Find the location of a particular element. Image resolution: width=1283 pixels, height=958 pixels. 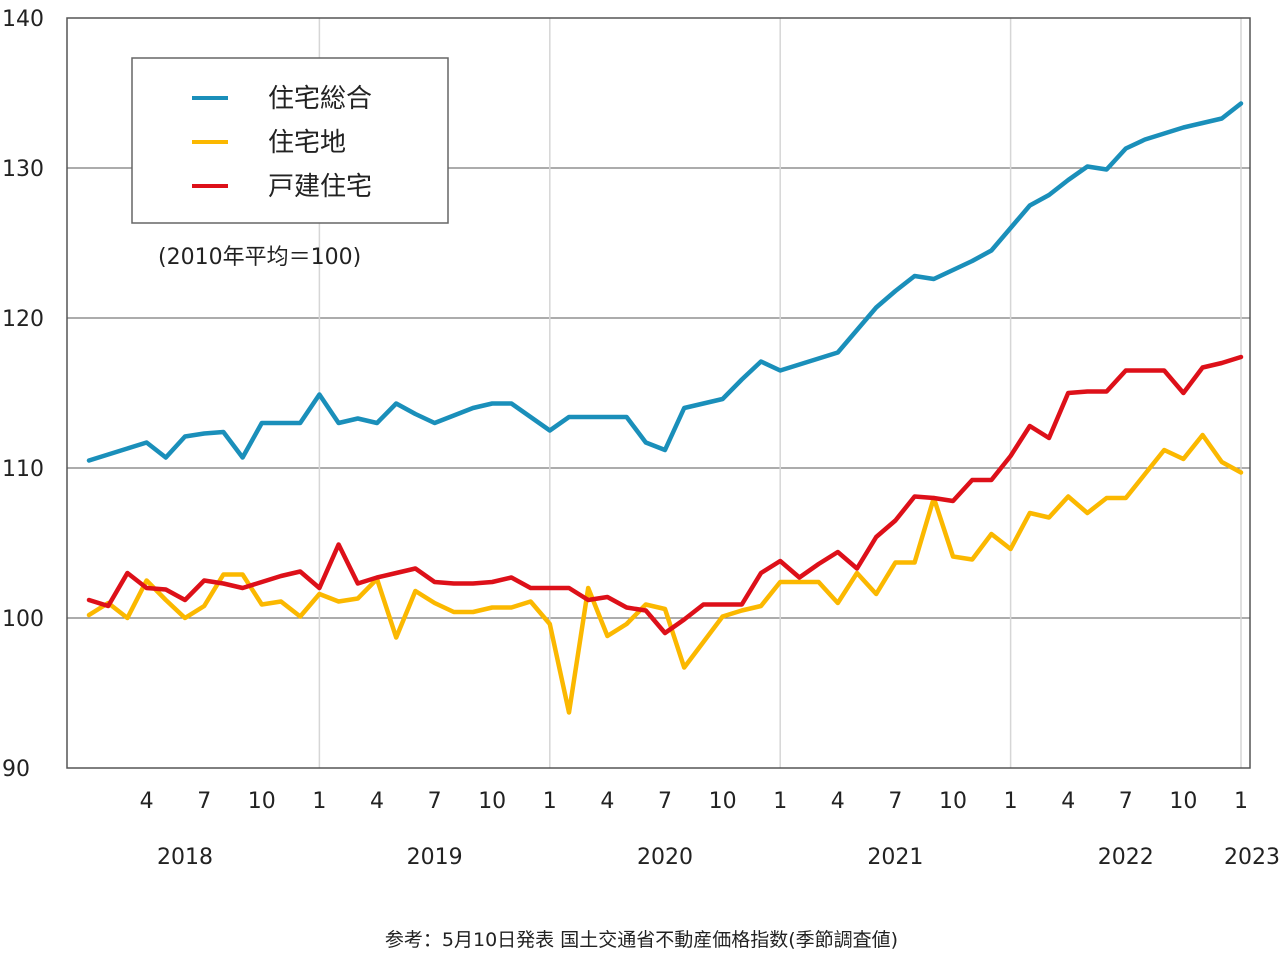

year-label: 2019 is located at coordinates (435, 857).